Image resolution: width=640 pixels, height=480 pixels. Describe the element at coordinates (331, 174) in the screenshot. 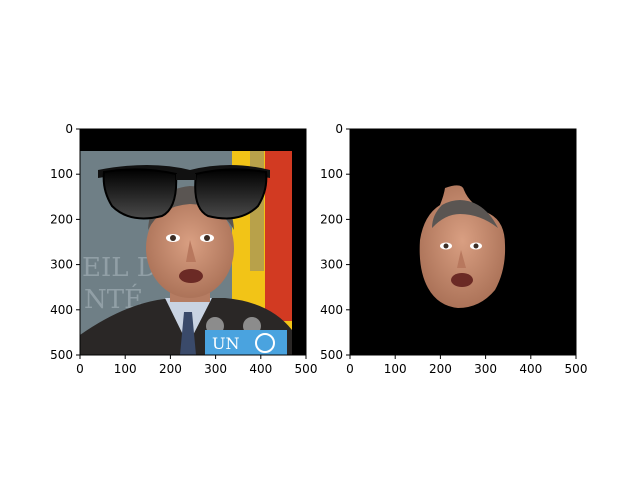

I see `right-y-tick-label: 100` at that location.